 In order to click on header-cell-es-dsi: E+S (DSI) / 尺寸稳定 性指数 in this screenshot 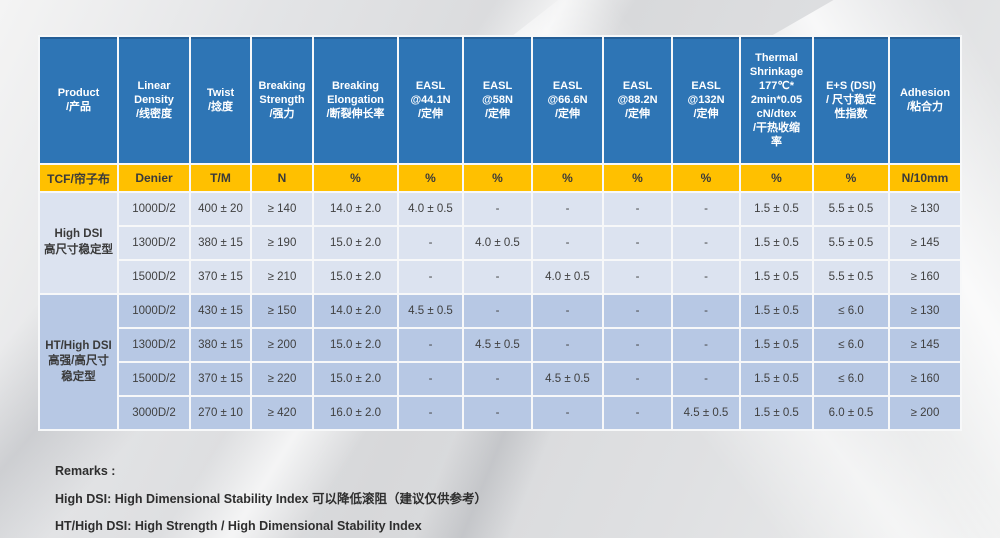, I will do `click(851, 100)`.